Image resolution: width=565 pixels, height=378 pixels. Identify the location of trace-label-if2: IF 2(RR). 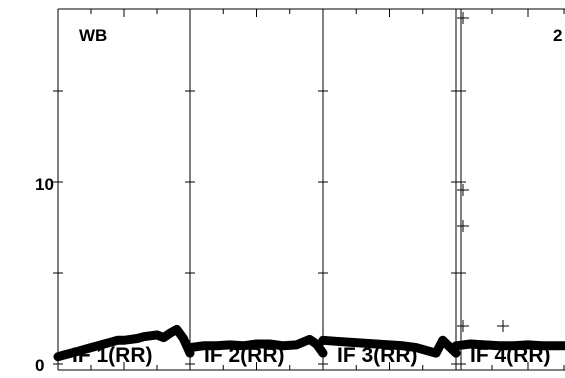
(244, 355).